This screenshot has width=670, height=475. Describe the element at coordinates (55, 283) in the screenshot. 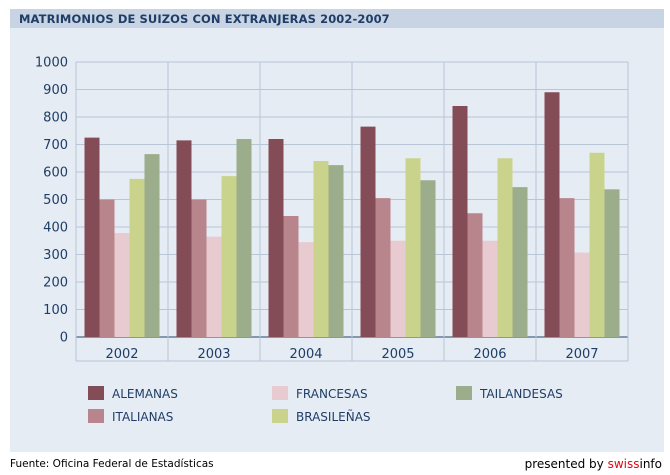

I see `y-tick-label: 200` at that location.